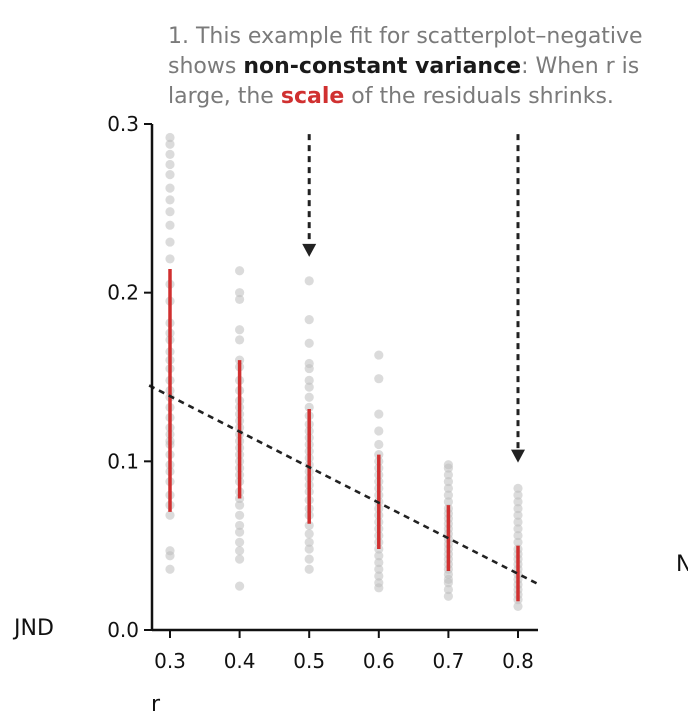 Image resolution: width=688 pixels, height=722 pixels. I want to click on annotation-red-term: scale, so click(312, 96).